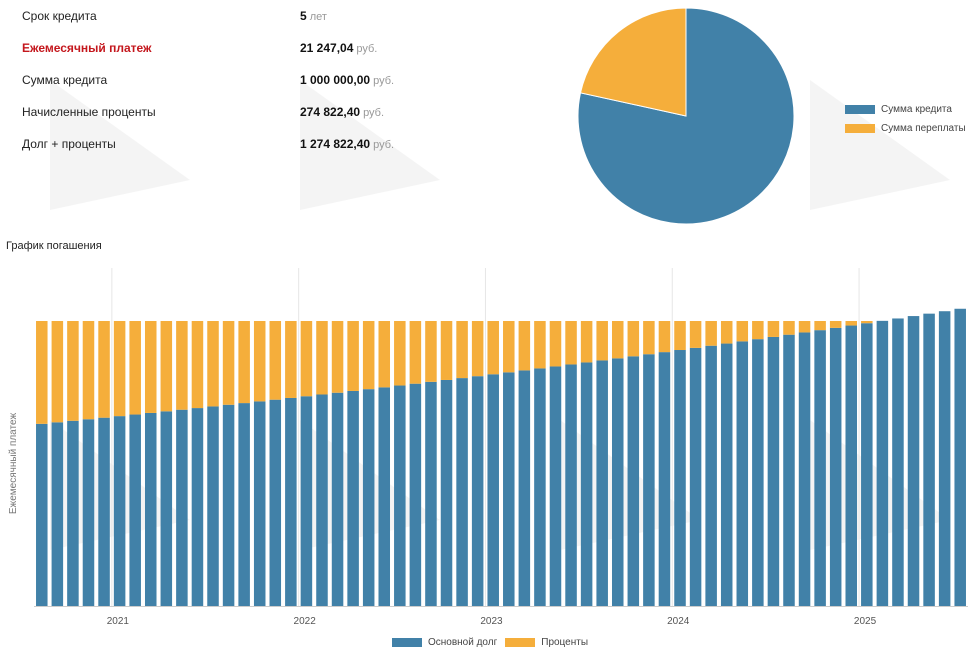 This screenshot has height=667, width=980. Describe the element at coordinates (546, 642) in the screenshot. I see `bar-legend-item-interest: Проценты` at that location.